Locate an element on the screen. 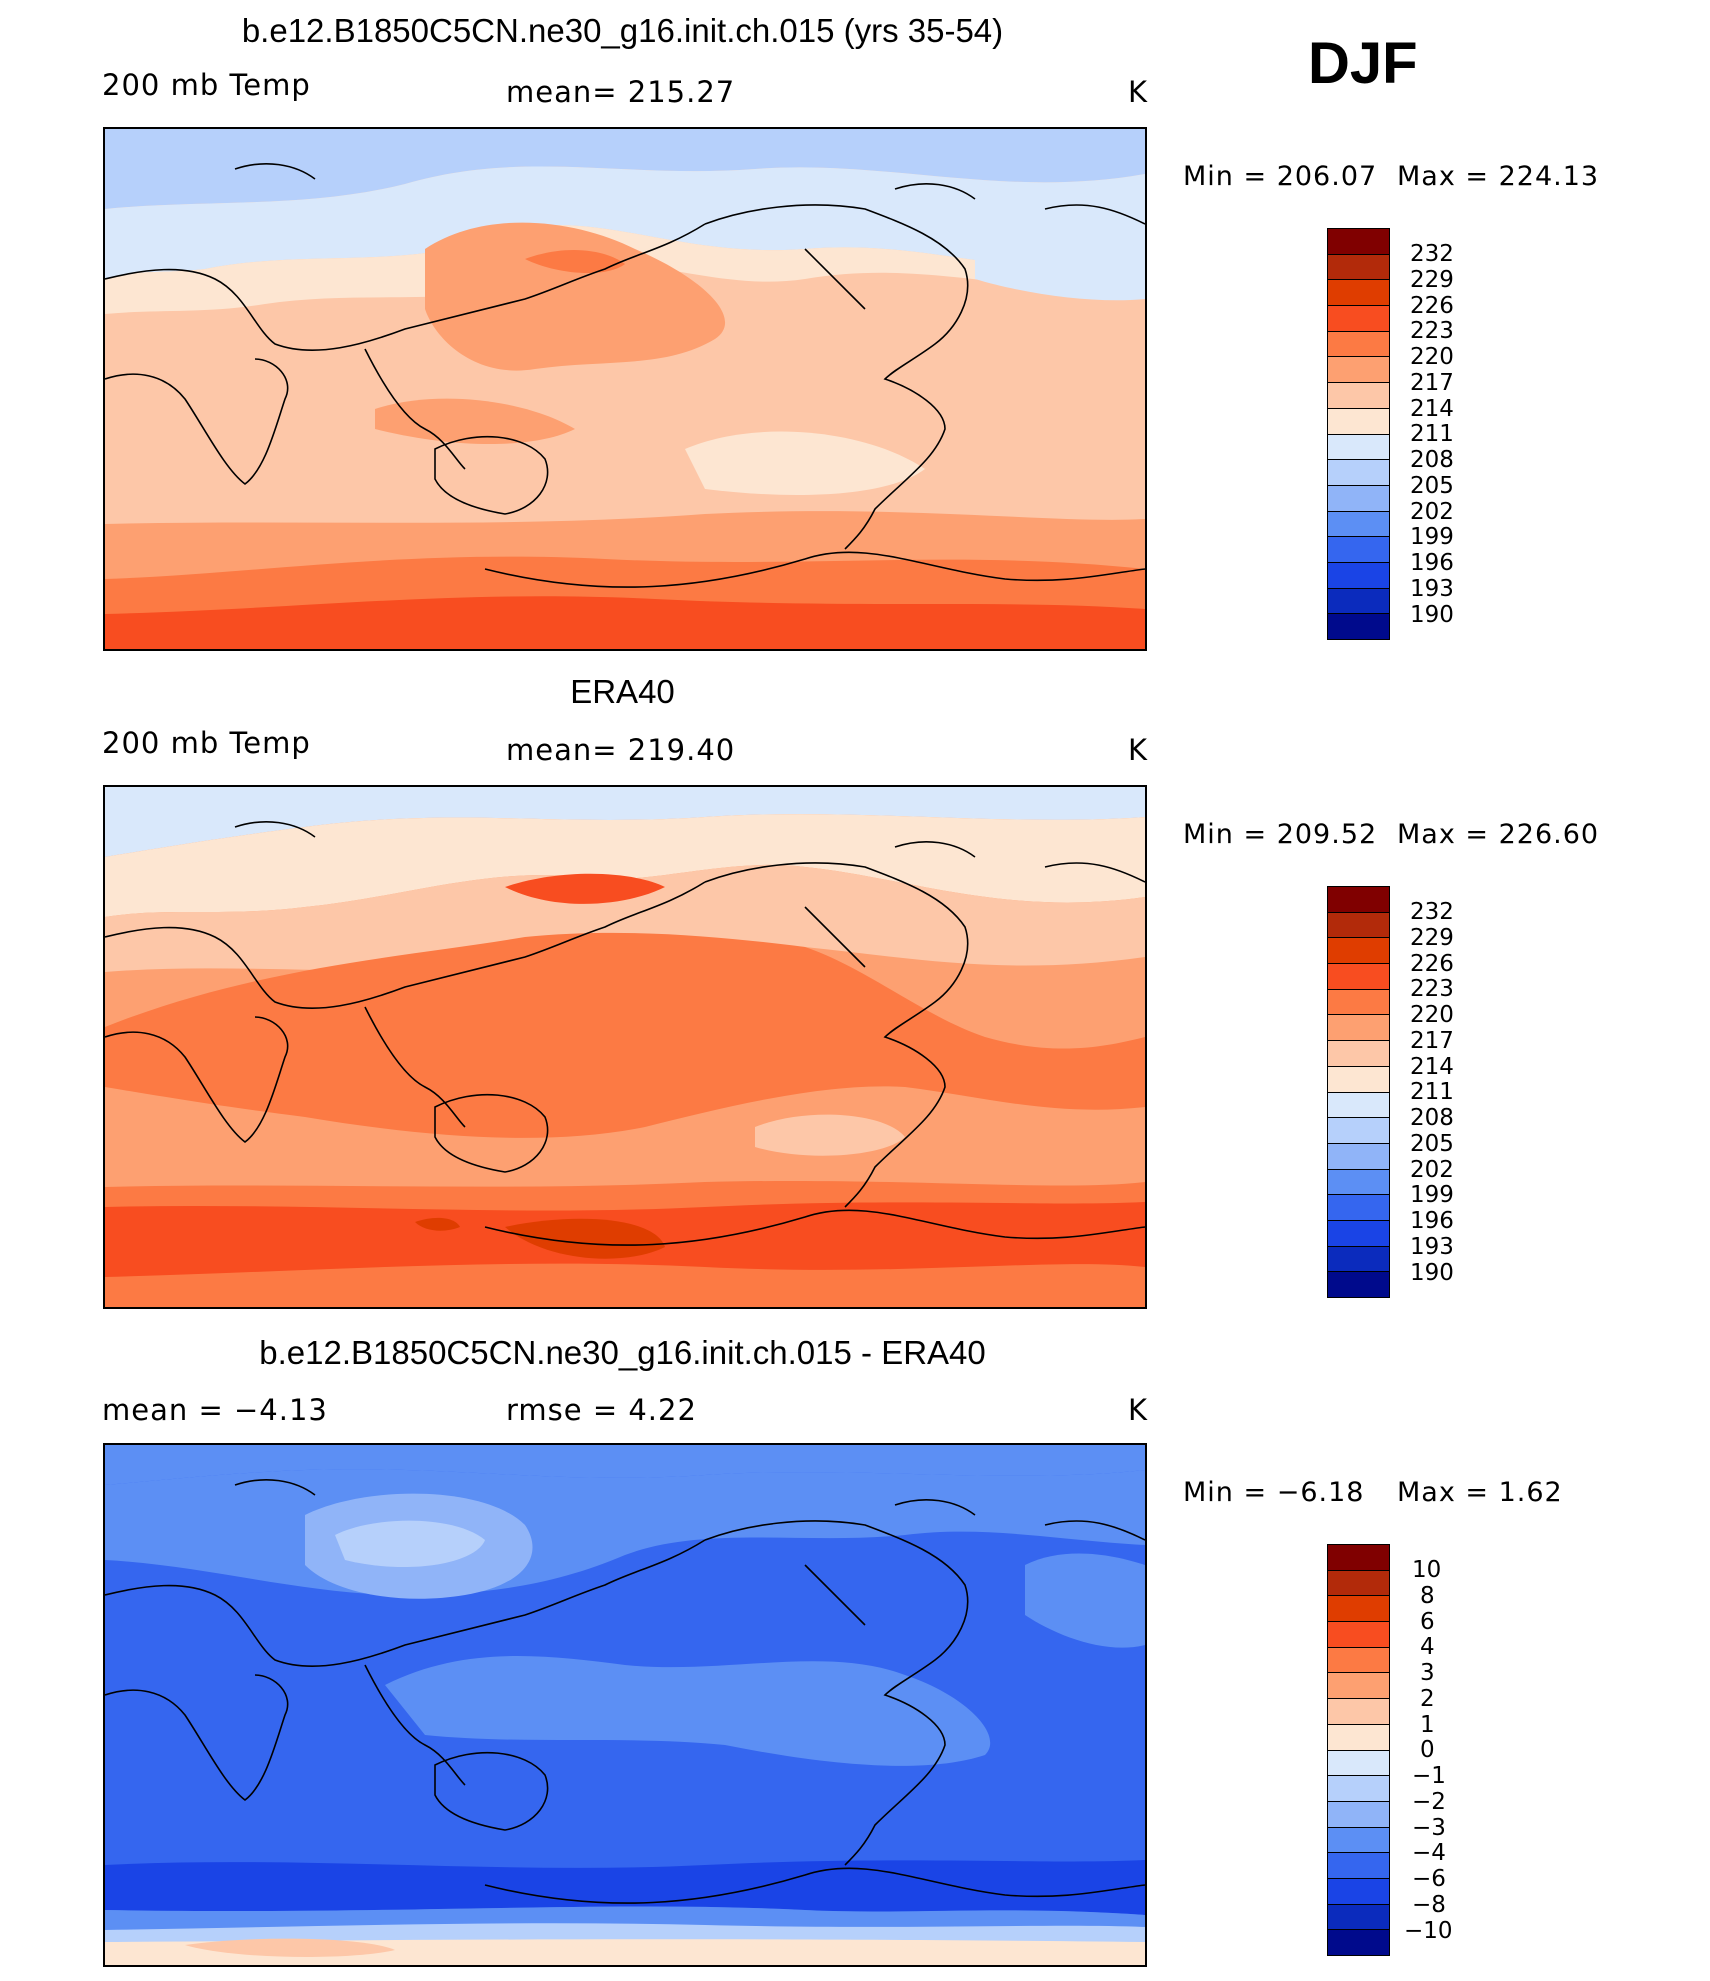 The height and width of the screenshot is (1981, 1710). colorbar-tick-label: −10 is located at coordinates (1428, 1931).